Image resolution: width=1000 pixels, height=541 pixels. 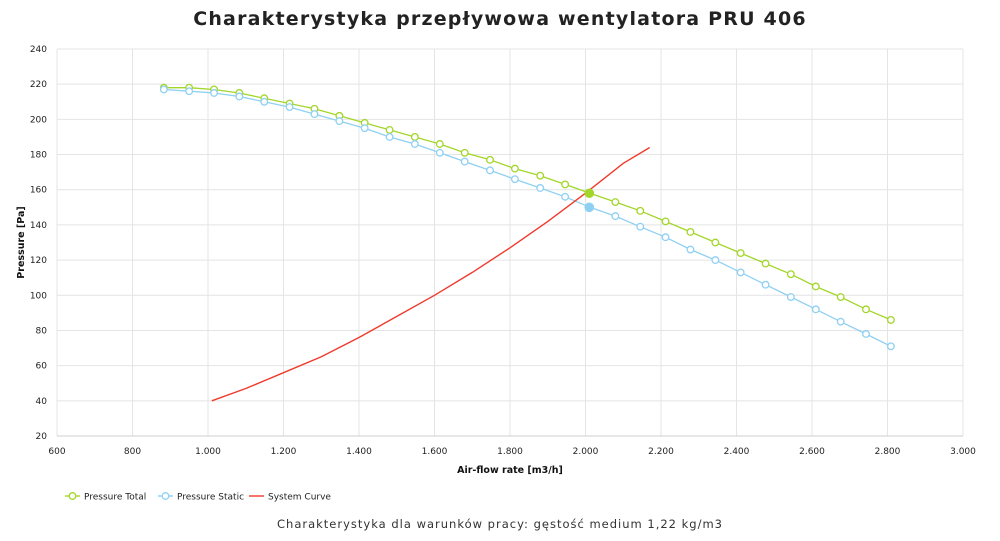 What do you see at coordinates (510, 452) in the screenshot?
I see `x-tick-label: 1.800` at bounding box center [510, 452].